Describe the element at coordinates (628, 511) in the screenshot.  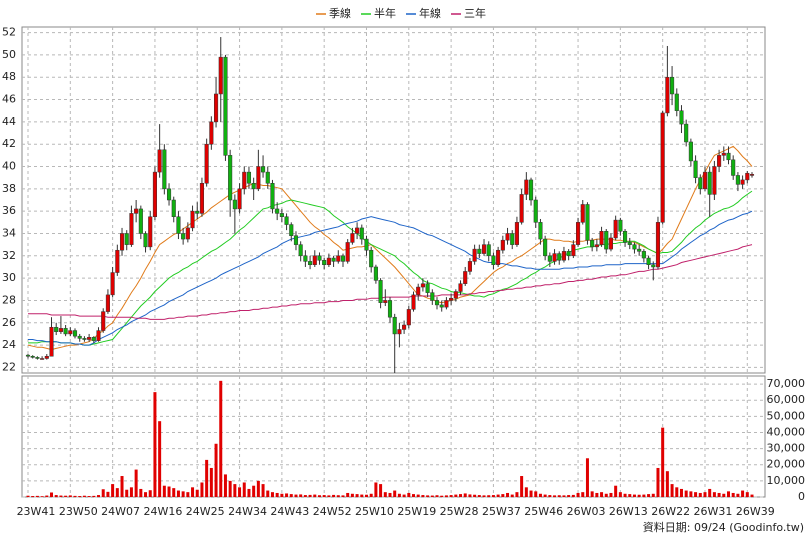
I see `x-tick-label: 26W13` at that location.